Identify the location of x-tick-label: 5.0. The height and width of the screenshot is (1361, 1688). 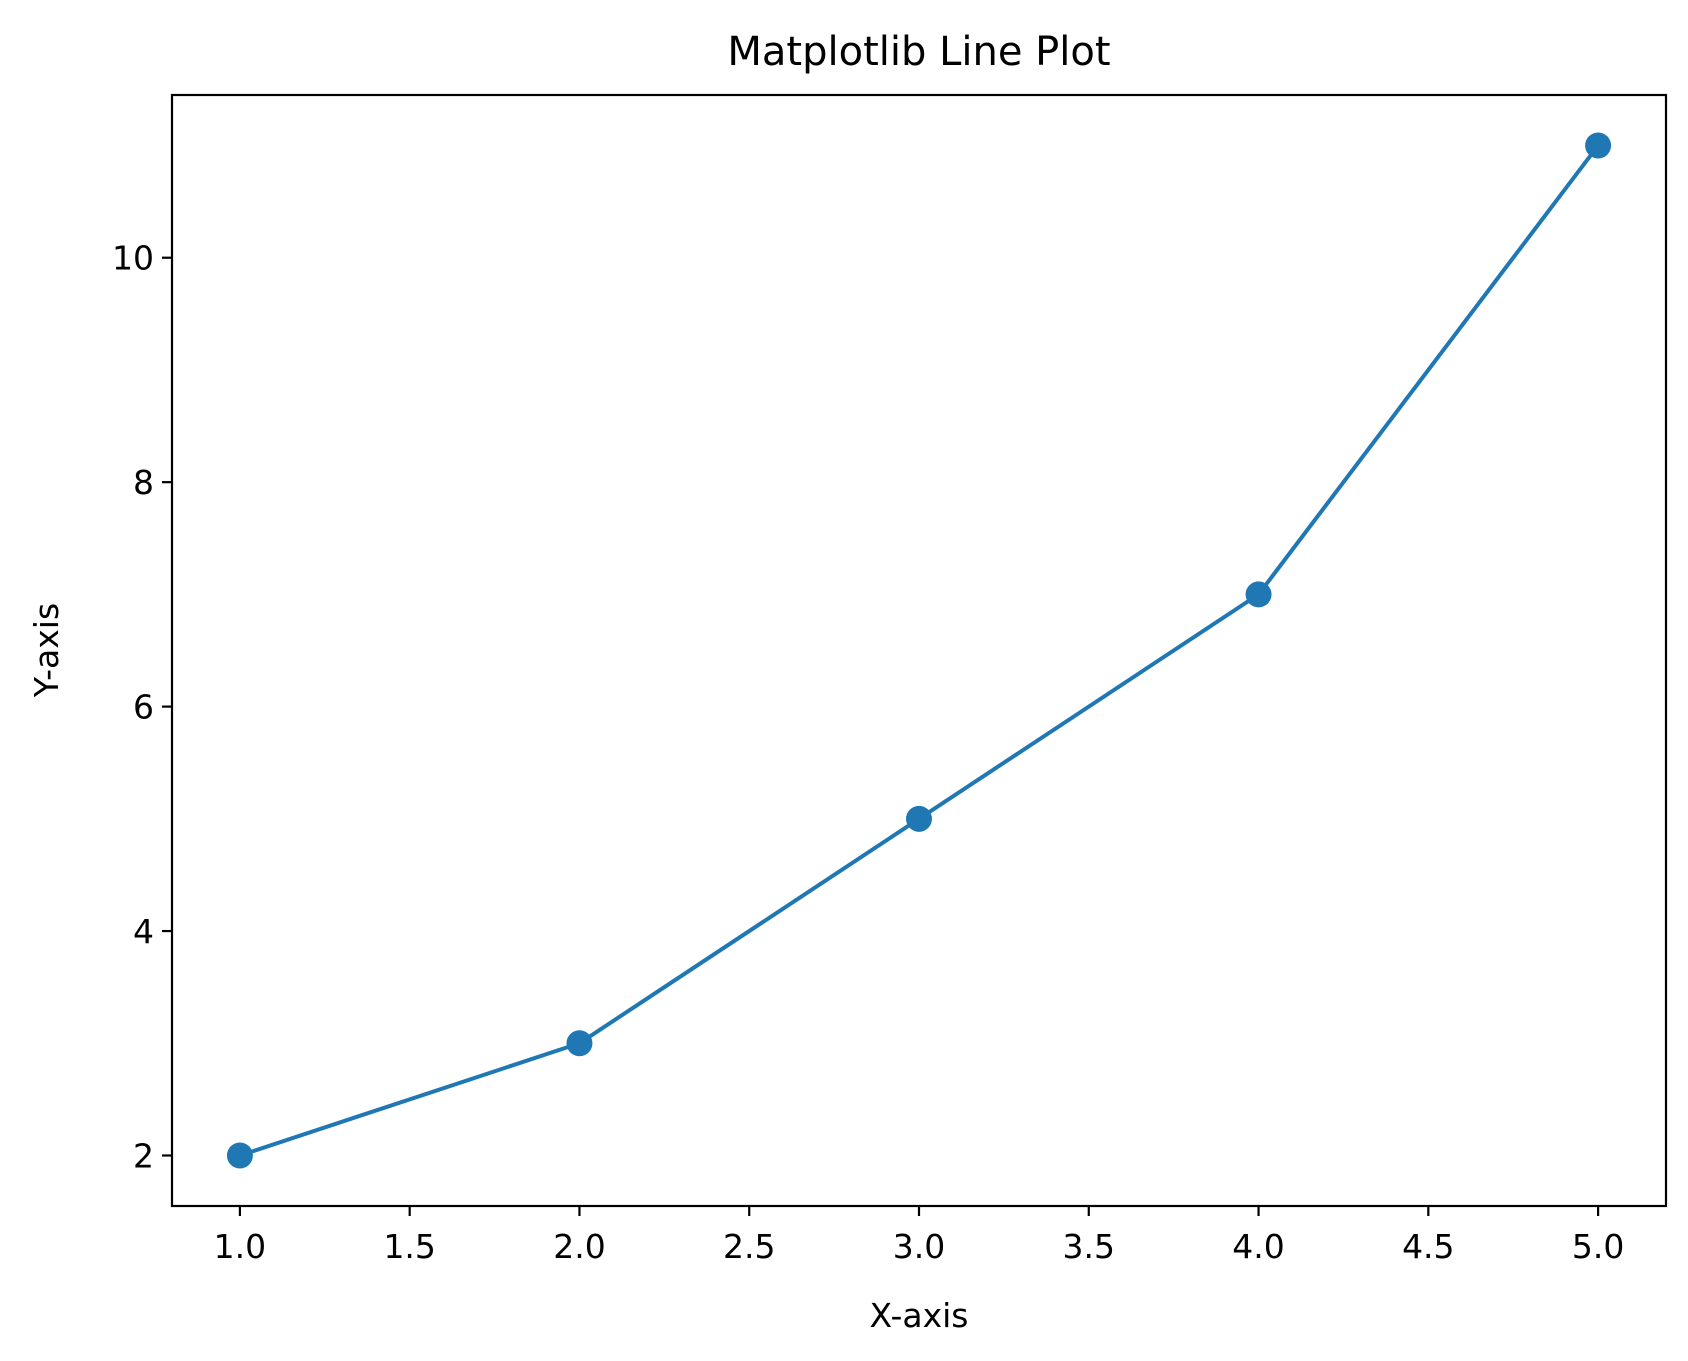
(1598, 1246).